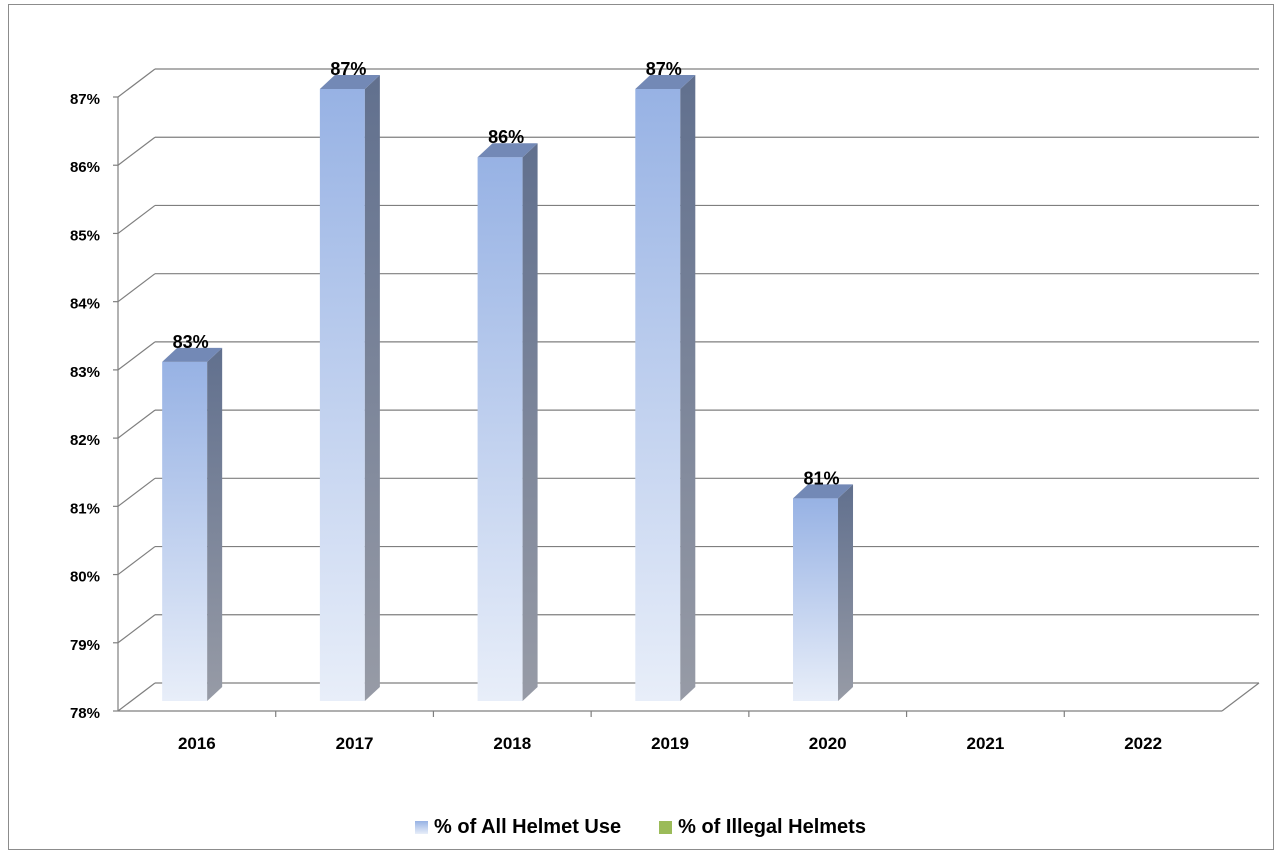  What do you see at coordinates (986, 743) in the screenshot?
I see `x-tick-label: 2021` at bounding box center [986, 743].